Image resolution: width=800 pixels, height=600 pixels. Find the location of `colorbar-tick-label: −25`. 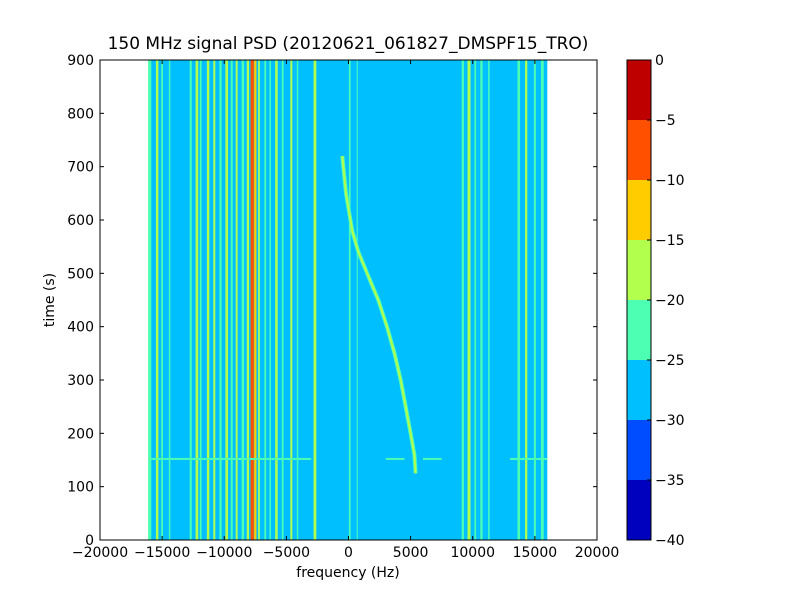

colorbar-tick-label: −25 is located at coordinates (670, 361).